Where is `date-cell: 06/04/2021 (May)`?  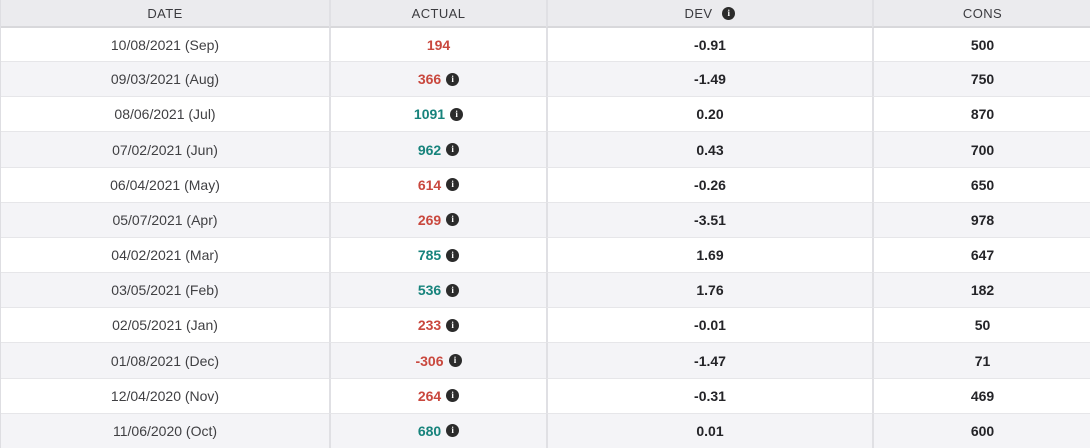
date-cell: 06/04/2021 (May) is located at coordinates (165, 184).